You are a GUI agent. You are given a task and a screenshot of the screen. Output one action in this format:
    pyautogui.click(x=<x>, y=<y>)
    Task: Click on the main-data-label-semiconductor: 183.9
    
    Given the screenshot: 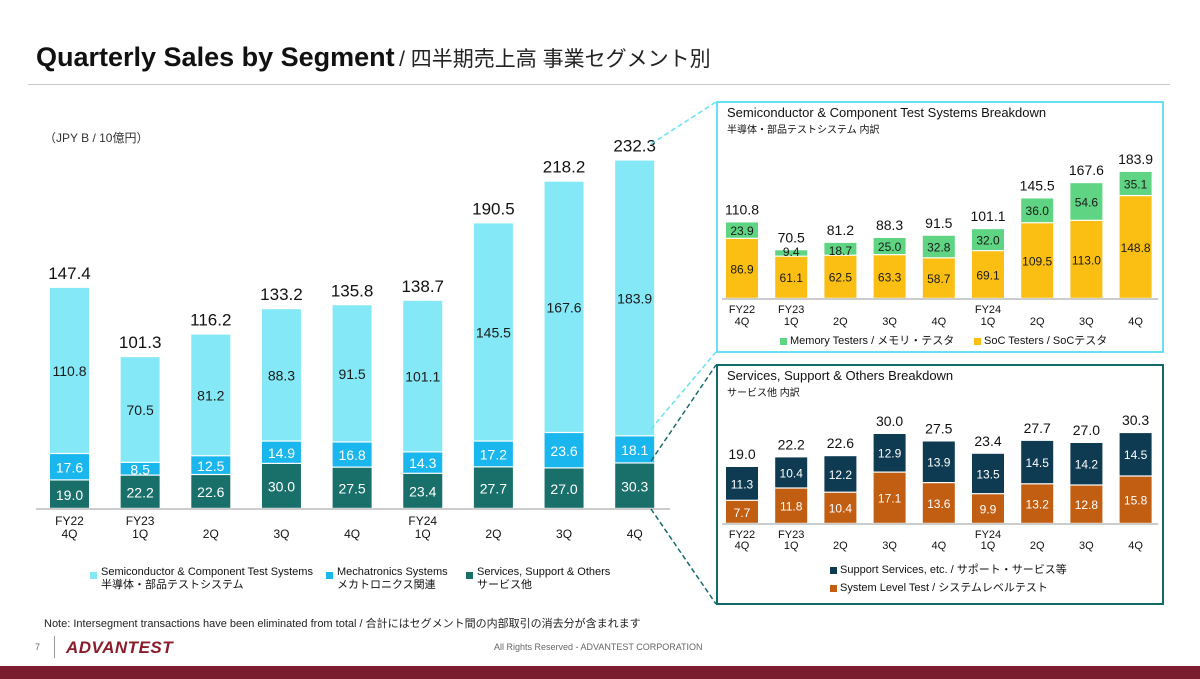 What is the action you would take?
    pyautogui.click(x=634, y=299)
    